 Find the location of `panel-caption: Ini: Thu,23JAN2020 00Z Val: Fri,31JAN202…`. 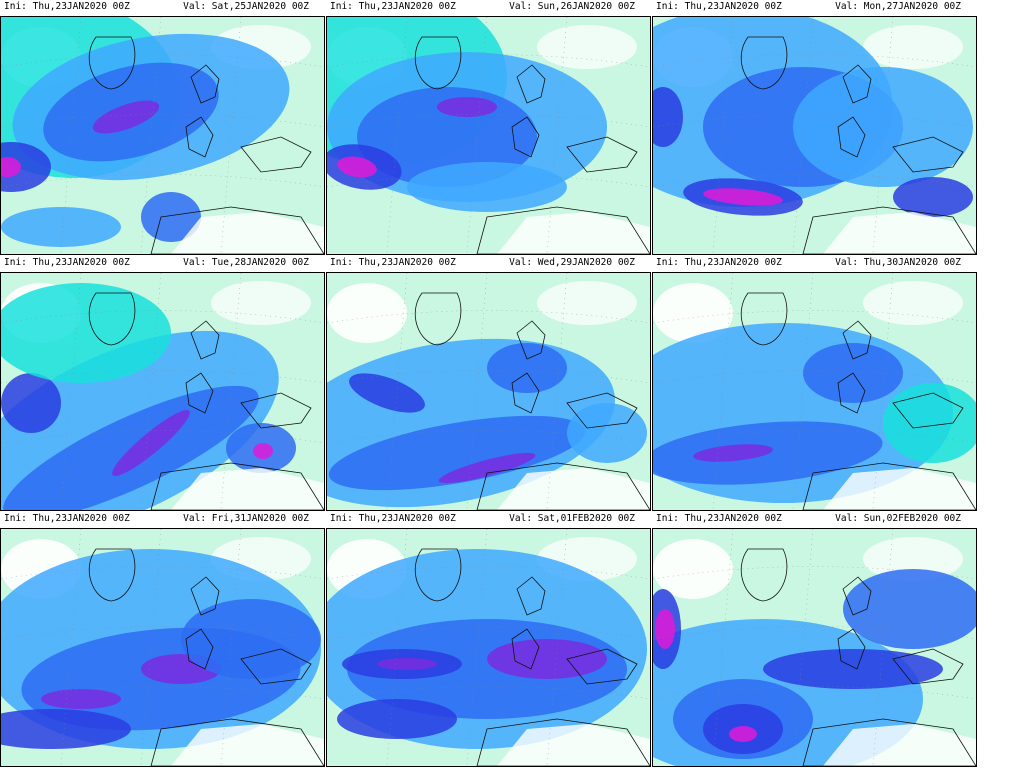

panel-caption: Ini: Thu,23JAN2020 00Z Val: Fri,31JAN202… is located at coordinates (164, 519).